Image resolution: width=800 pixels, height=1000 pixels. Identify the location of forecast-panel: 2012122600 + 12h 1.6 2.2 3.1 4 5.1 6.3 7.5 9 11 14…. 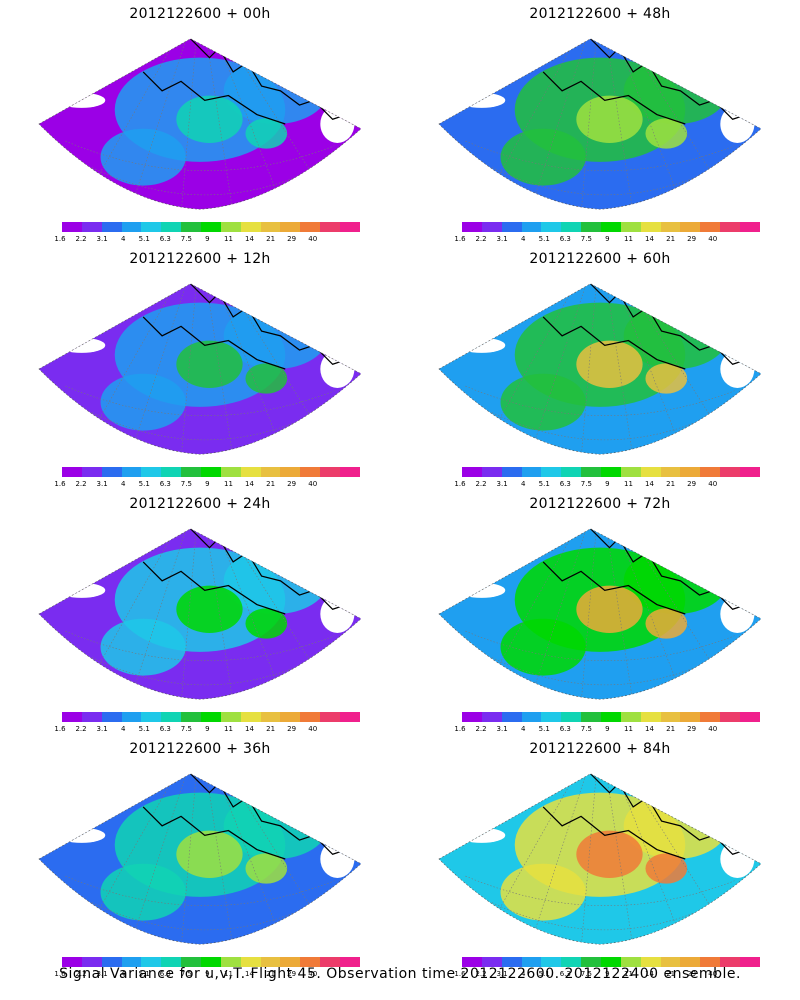
(200, 367).